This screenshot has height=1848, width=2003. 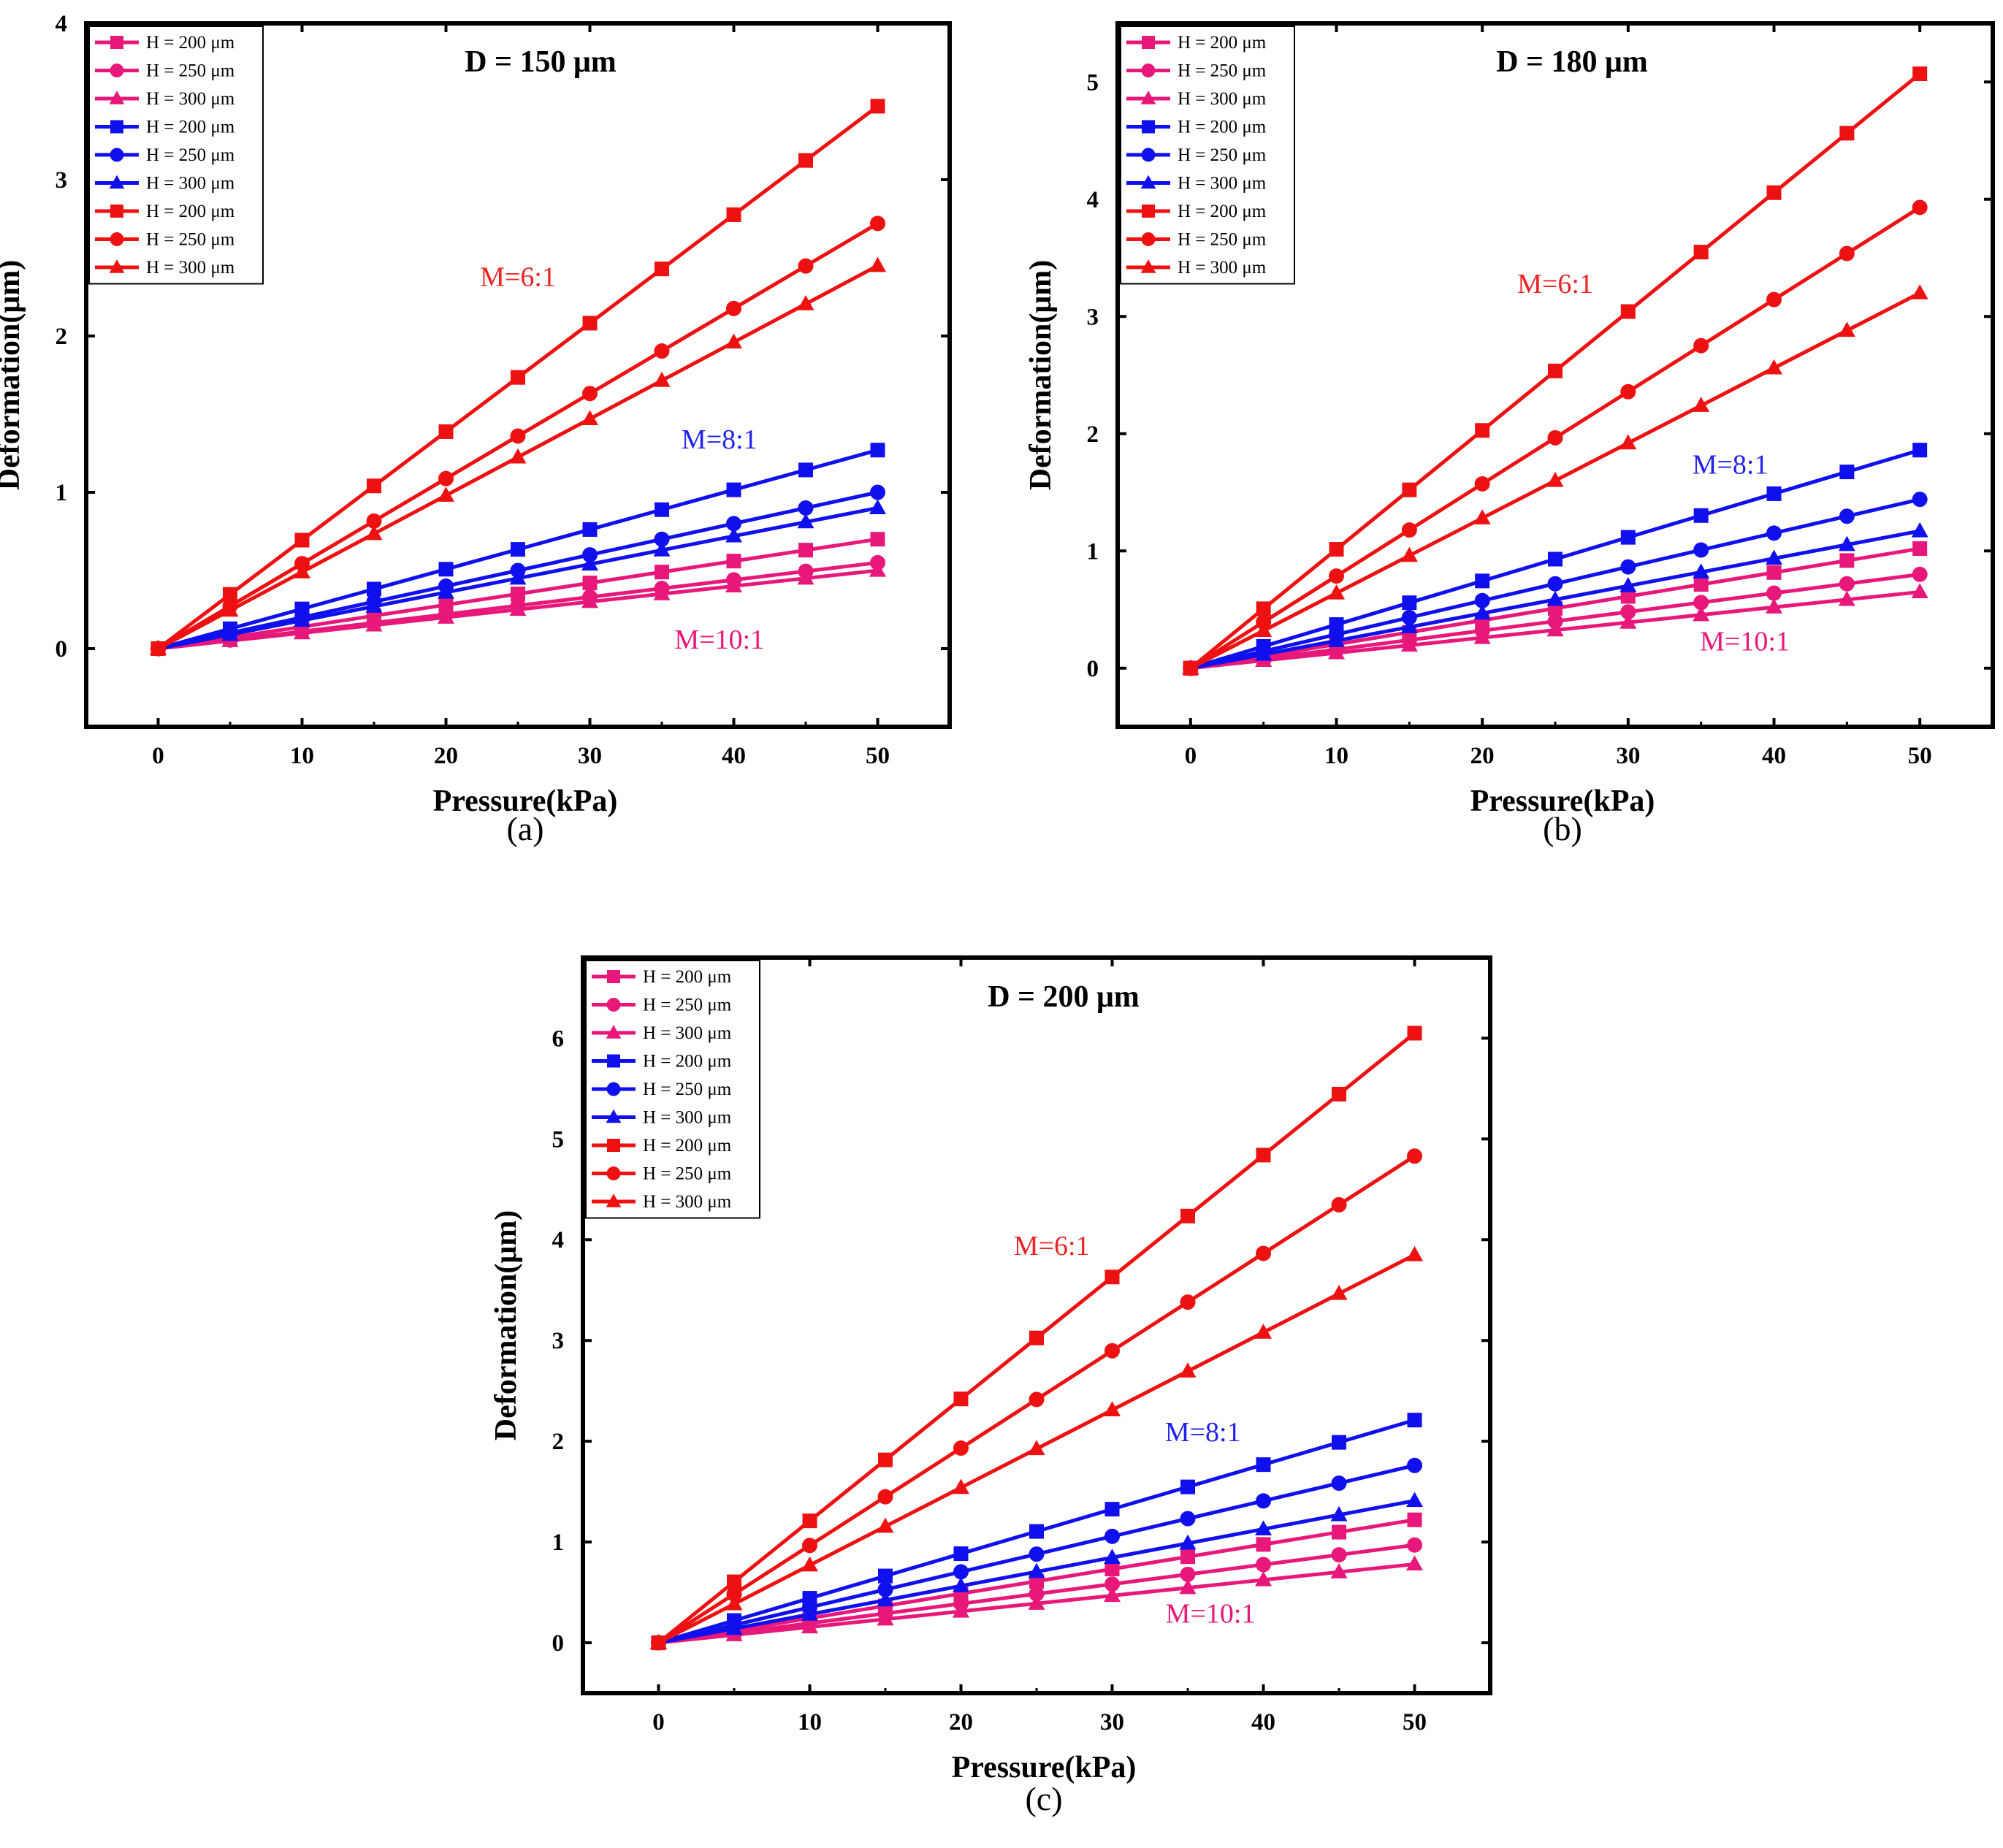 What do you see at coordinates (1093, 82) in the screenshot?
I see `y-tick-label: 5` at bounding box center [1093, 82].